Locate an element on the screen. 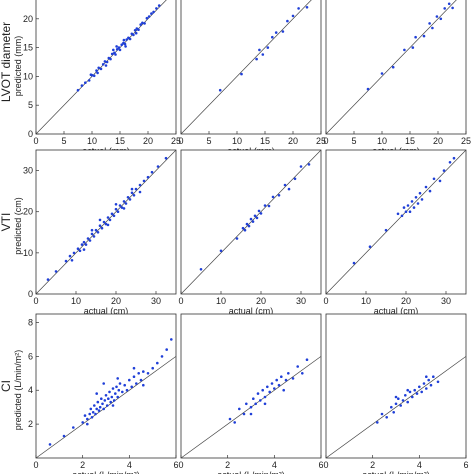 This screenshot has width=474, height=474. x-tick-label: 2 is located at coordinates (227, 465).